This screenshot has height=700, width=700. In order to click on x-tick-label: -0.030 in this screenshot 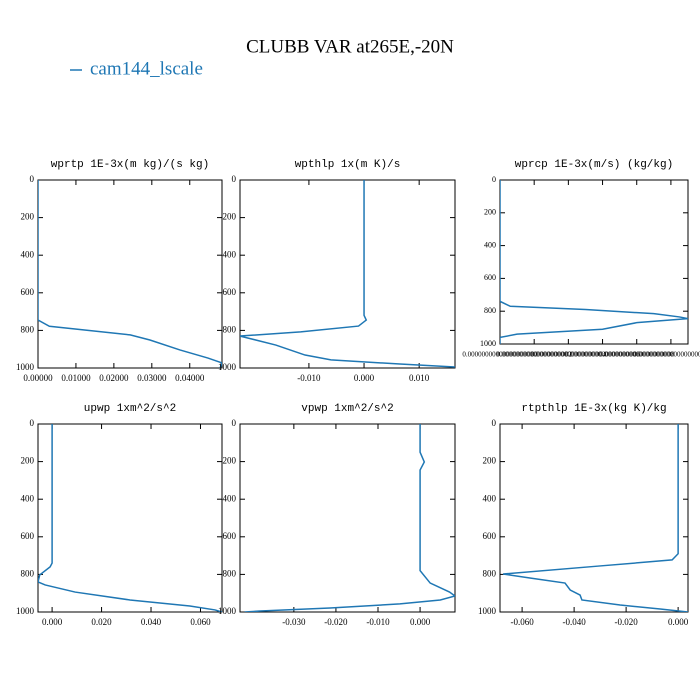, I will do `click(294, 622)`.